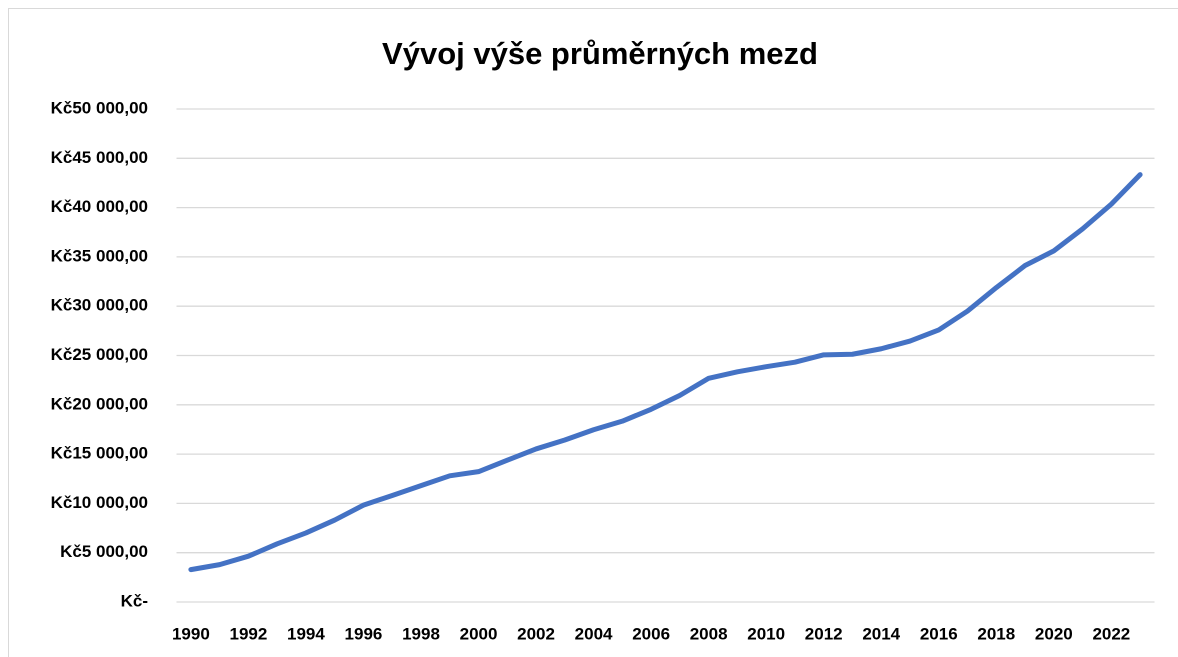 This screenshot has width=1178, height=657. Describe the element at coordinates (99, 453) in the screenshot. I see `y-tick-label: Kč15 000,00` at that location.